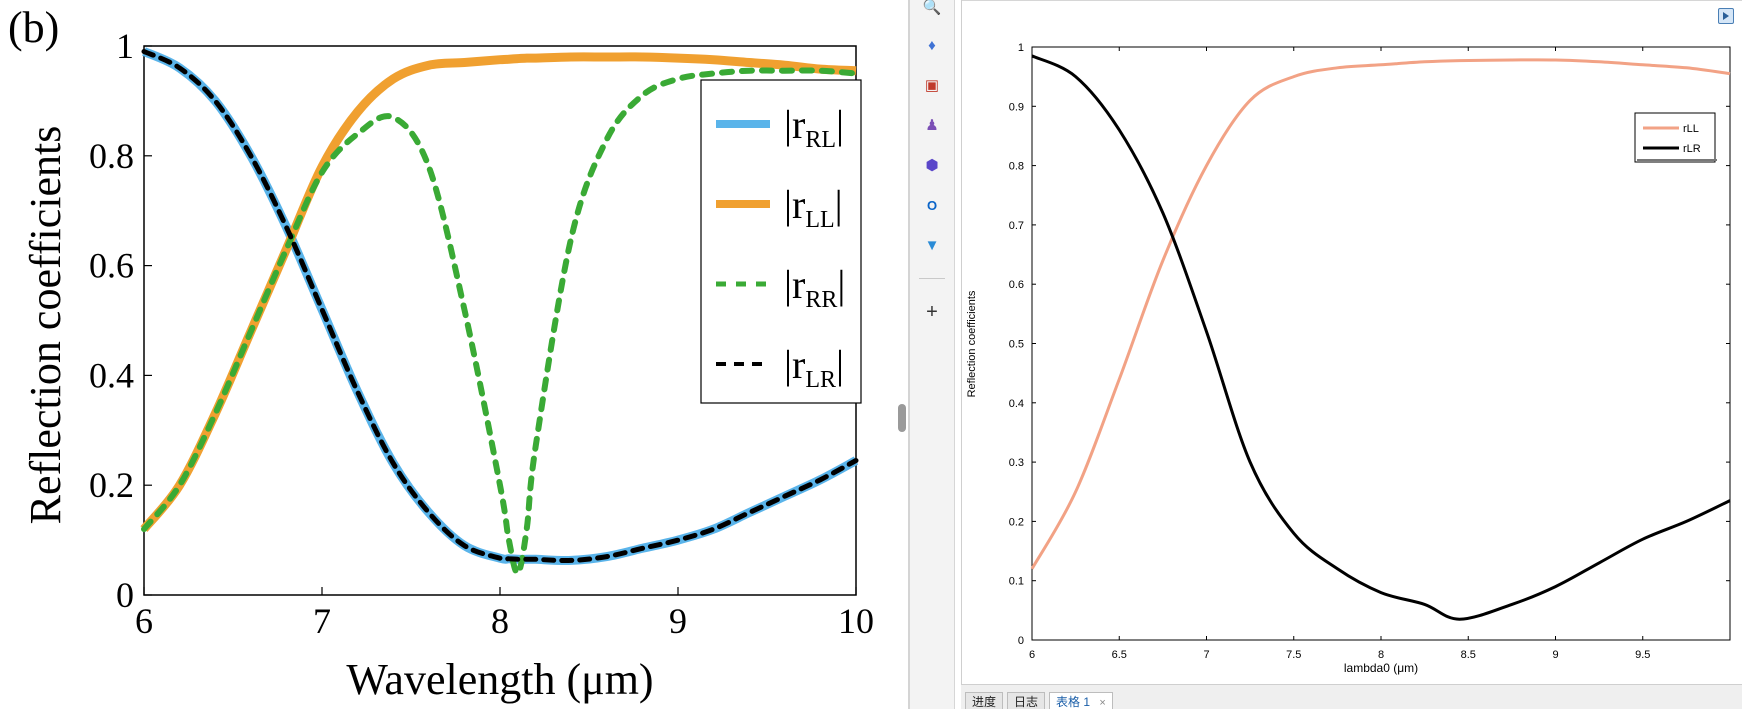 Image resolution: width=1742 pixels, height=709 pixels. I want to click on tab-label: 日志, so click(1026, 702).